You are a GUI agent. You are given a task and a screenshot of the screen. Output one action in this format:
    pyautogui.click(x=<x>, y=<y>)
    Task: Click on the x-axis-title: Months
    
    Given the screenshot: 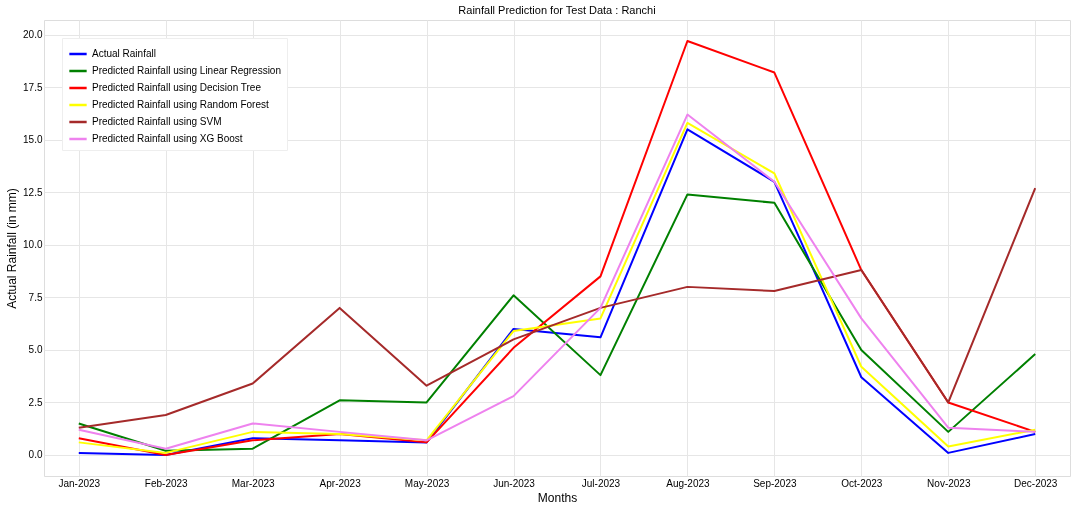 What is the action you would take?
    pyautogui.click(x=557, y=497)
    